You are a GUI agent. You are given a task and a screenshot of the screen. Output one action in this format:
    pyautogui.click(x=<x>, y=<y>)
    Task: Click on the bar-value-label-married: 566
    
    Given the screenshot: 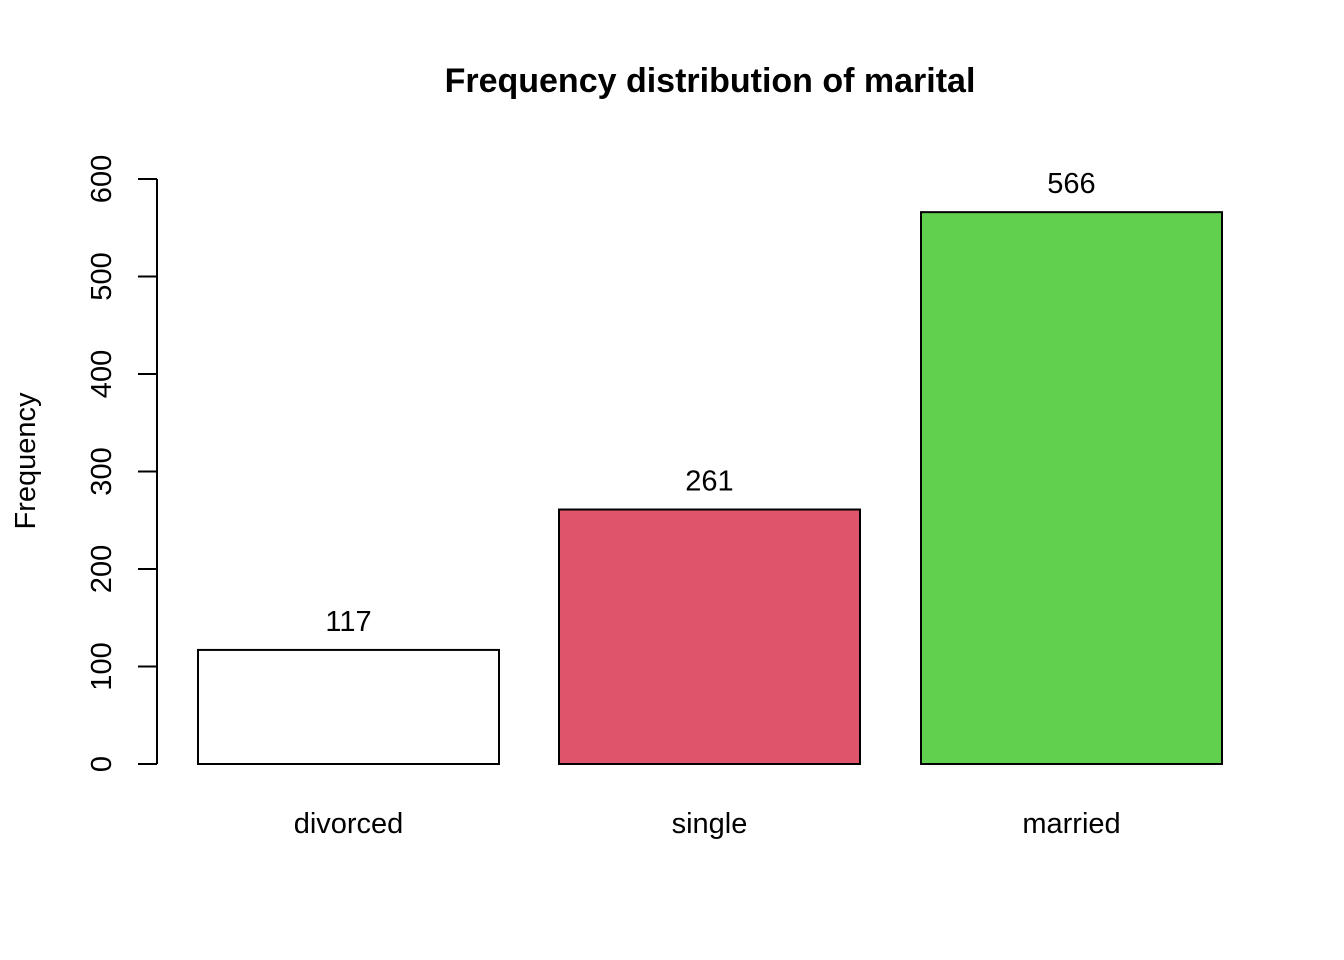 What is the action you would take?
    pyautogui.click(x=1071, y=184)
    